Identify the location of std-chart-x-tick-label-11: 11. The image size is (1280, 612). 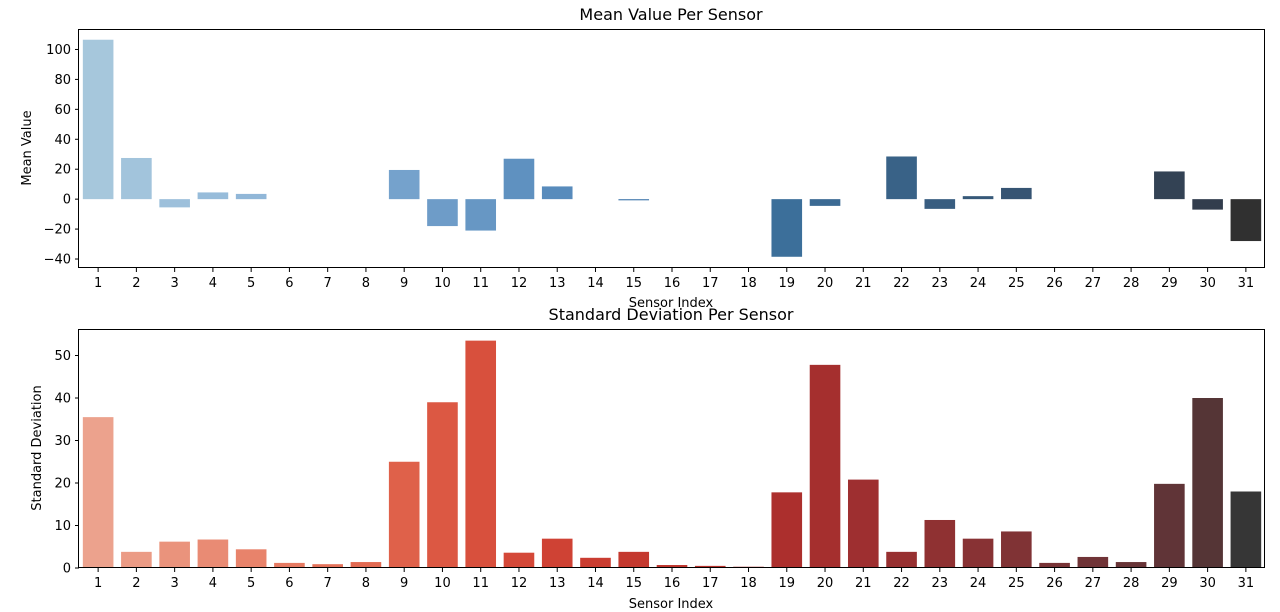
(480, 583).